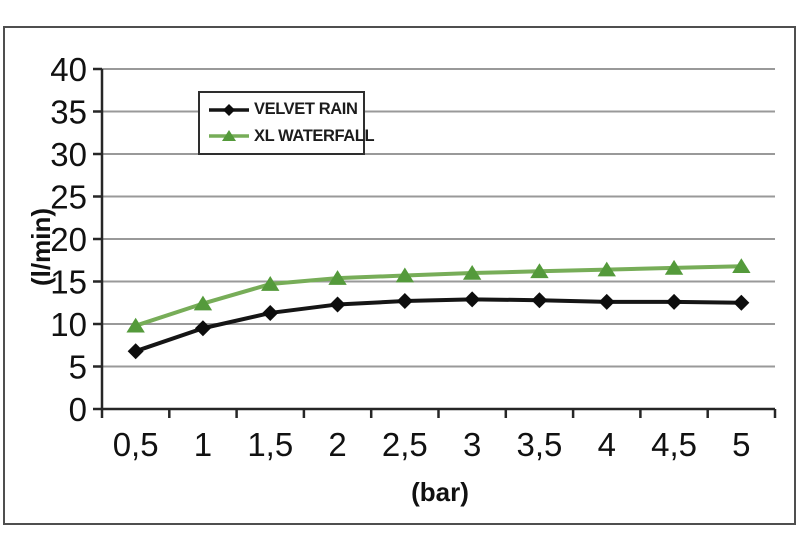  Describe the element at coordinates (540, 444) in the screenshot. I see `x-tick-label: 3,5` at that location.